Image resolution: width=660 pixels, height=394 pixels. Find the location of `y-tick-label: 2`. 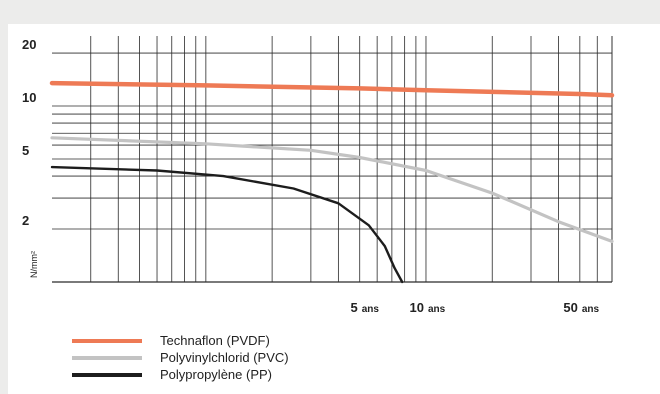

y-tick-label: 2 is located at coordinates (25, 220).